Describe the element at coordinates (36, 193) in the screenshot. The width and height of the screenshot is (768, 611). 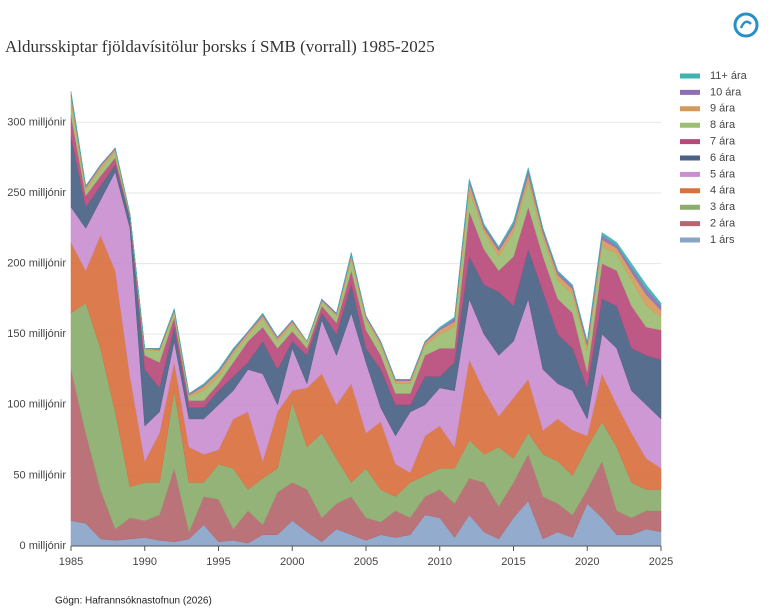
I see `y-tick-label: 250 milljónir` at that location.